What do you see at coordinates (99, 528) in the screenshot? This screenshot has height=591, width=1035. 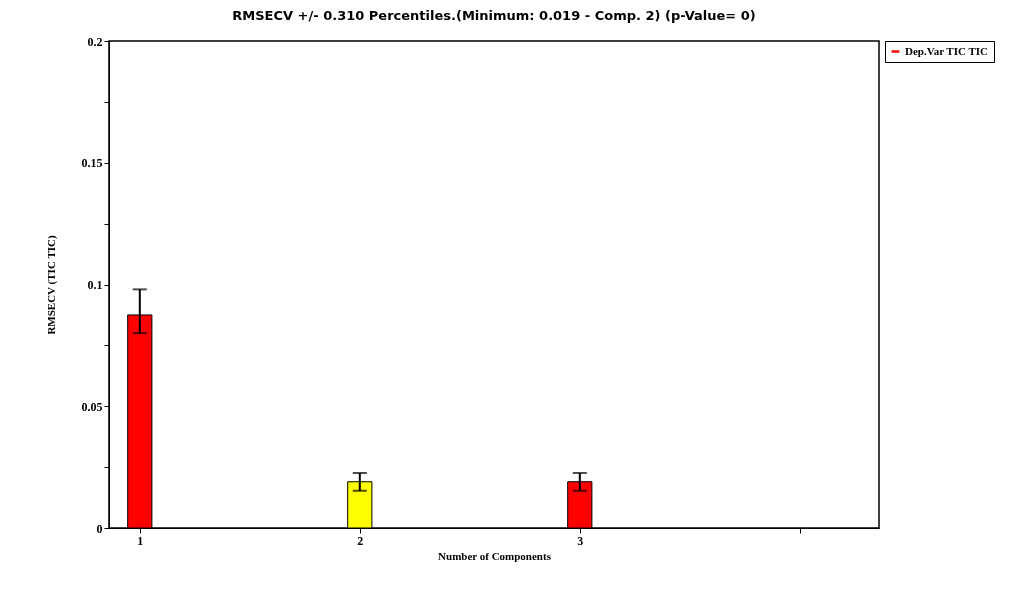 I see `y-tick-label: 0` at bounding box center [99, 528].